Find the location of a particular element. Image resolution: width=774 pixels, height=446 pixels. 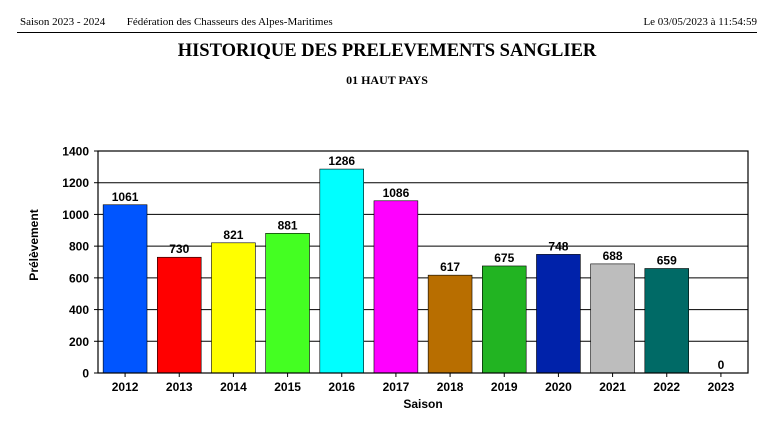

y-tick-label: 1400 is located at coordinates (75, 152).